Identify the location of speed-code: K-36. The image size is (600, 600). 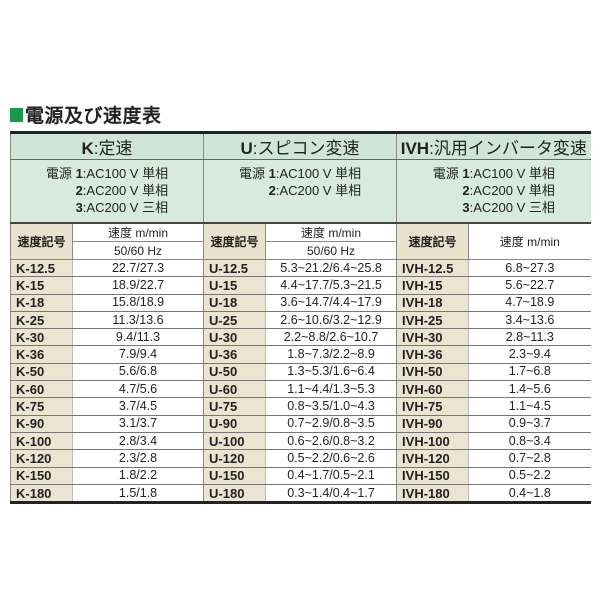
(41, 354).